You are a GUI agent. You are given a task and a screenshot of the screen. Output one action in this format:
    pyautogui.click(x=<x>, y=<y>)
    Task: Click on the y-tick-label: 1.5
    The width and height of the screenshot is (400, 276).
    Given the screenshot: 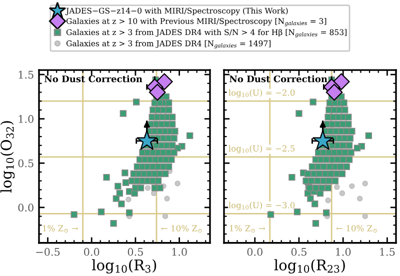 What is the action you would take?
    pyautogui.click(x=26, y=74)
    